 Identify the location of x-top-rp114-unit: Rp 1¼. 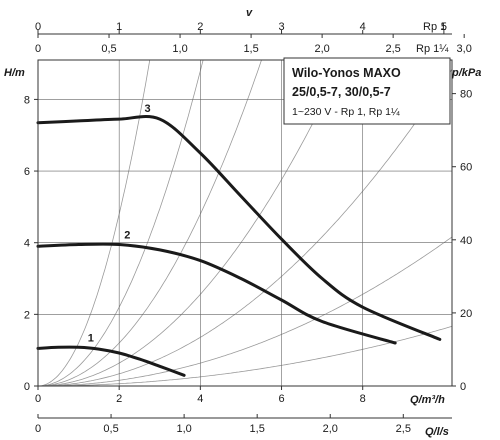
(432, 49).